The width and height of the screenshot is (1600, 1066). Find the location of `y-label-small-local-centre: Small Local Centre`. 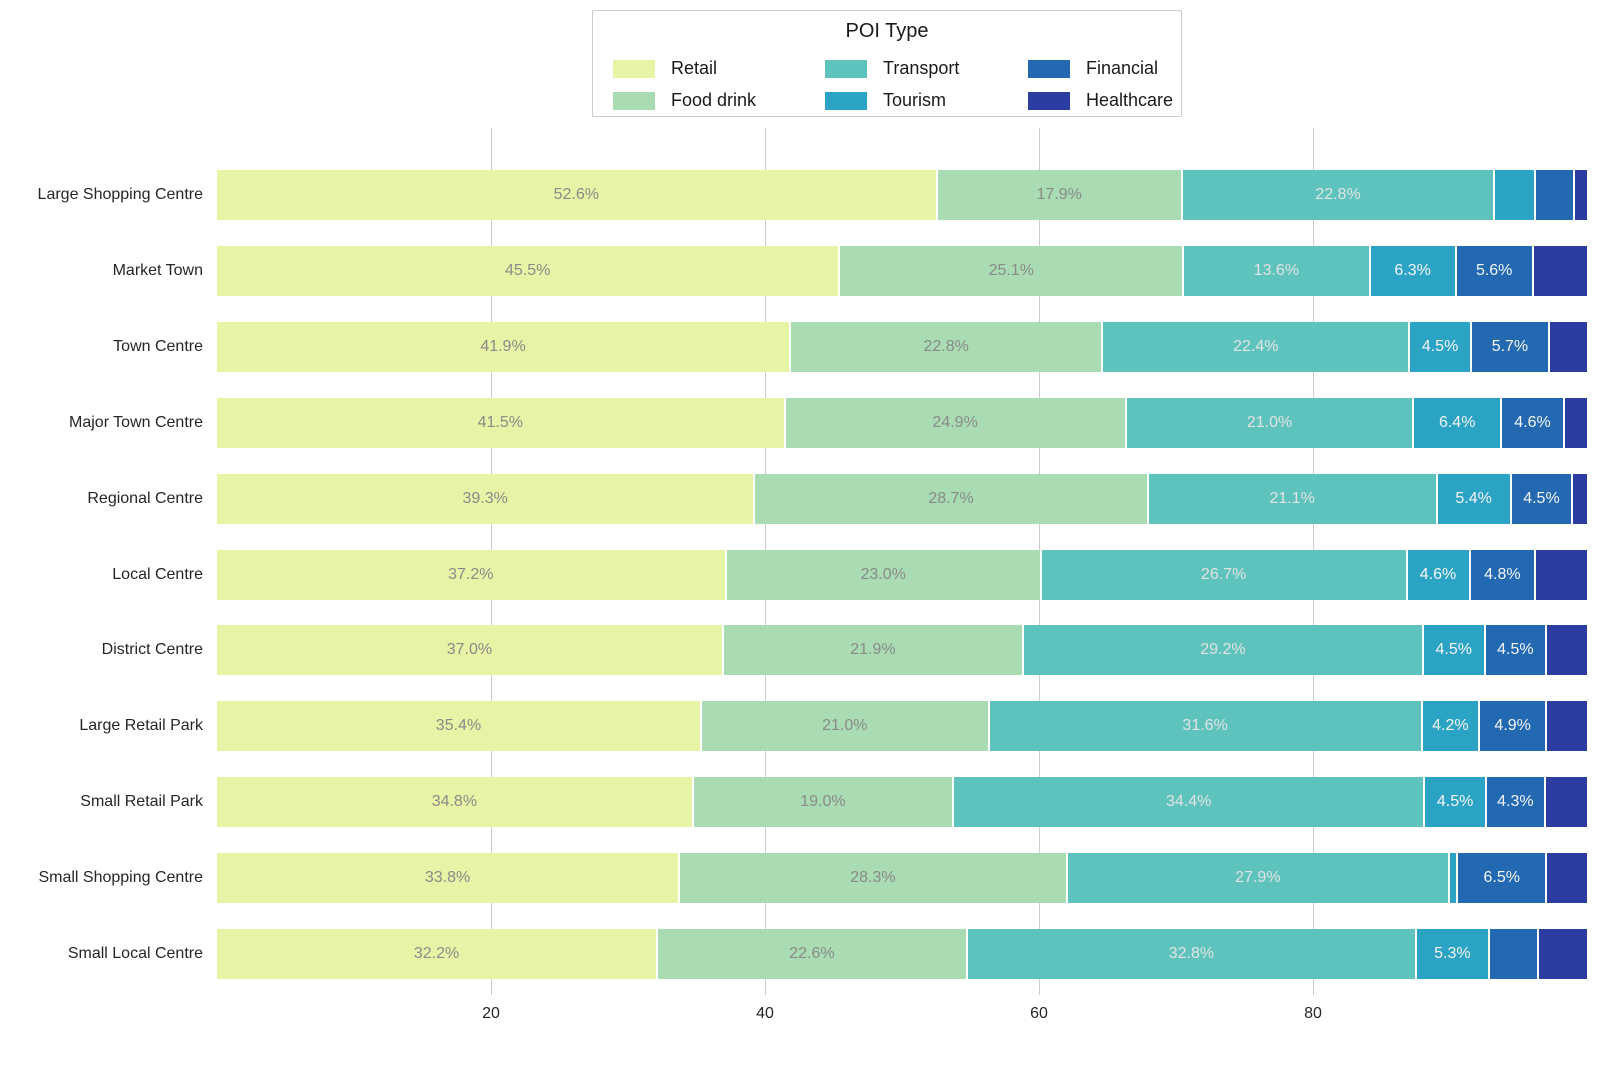

y-label-small-local-centre: Small Local Centre is located at coordinates (135, 953).